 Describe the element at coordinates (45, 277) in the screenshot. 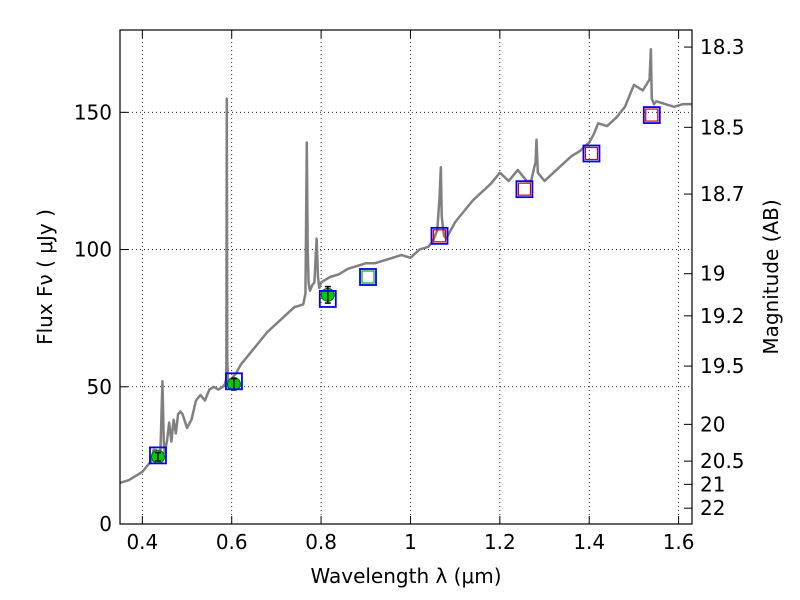

I see `y-axis-title: Flux Fν ( μJy )` at that location.